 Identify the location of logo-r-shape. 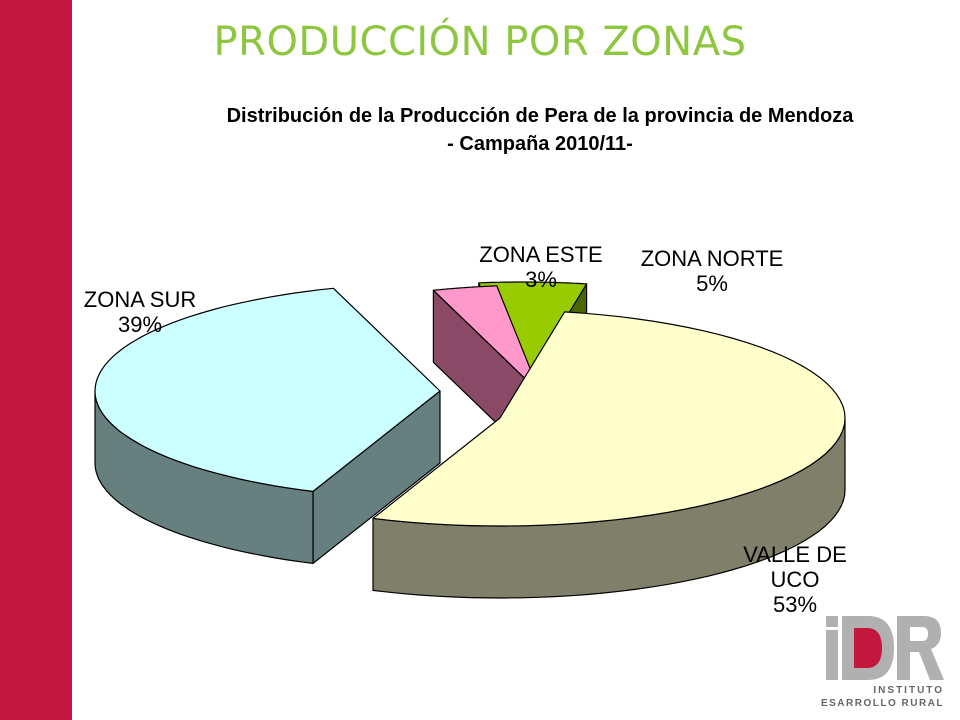
(920, 648).